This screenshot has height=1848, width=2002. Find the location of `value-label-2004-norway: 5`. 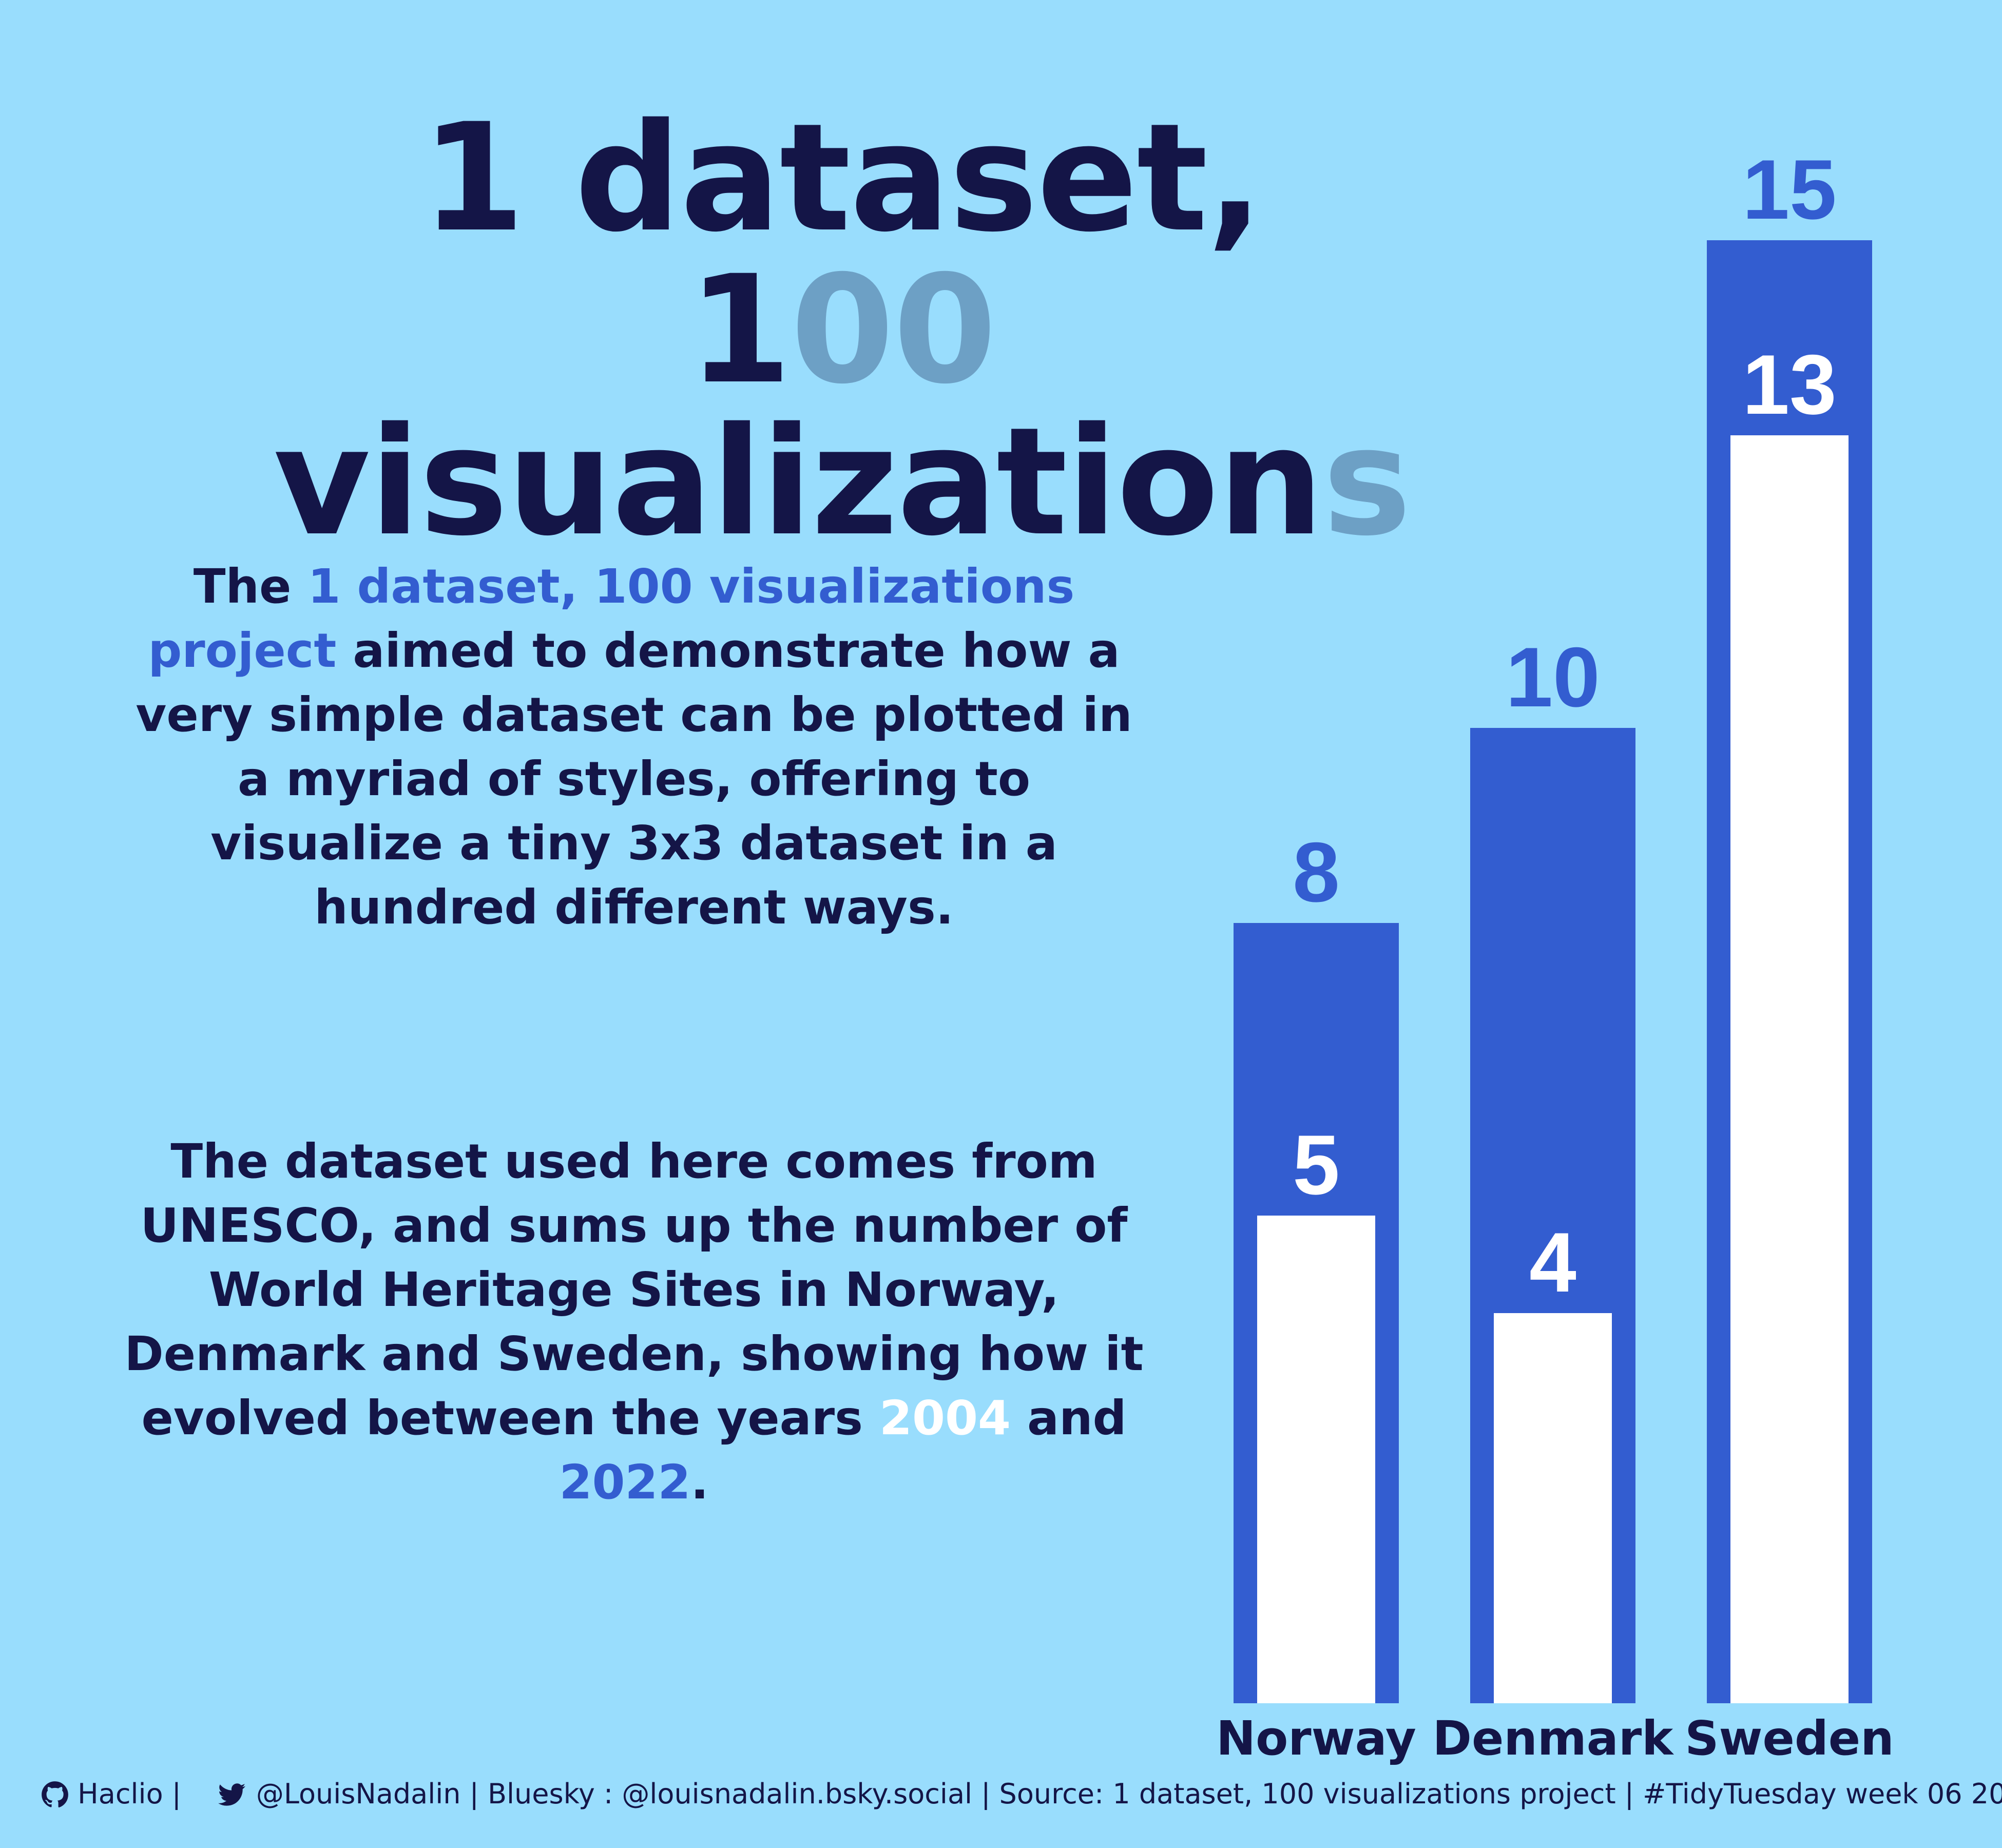

value-label-2004-norway: 5 is located at coordinates (1316, 1165).